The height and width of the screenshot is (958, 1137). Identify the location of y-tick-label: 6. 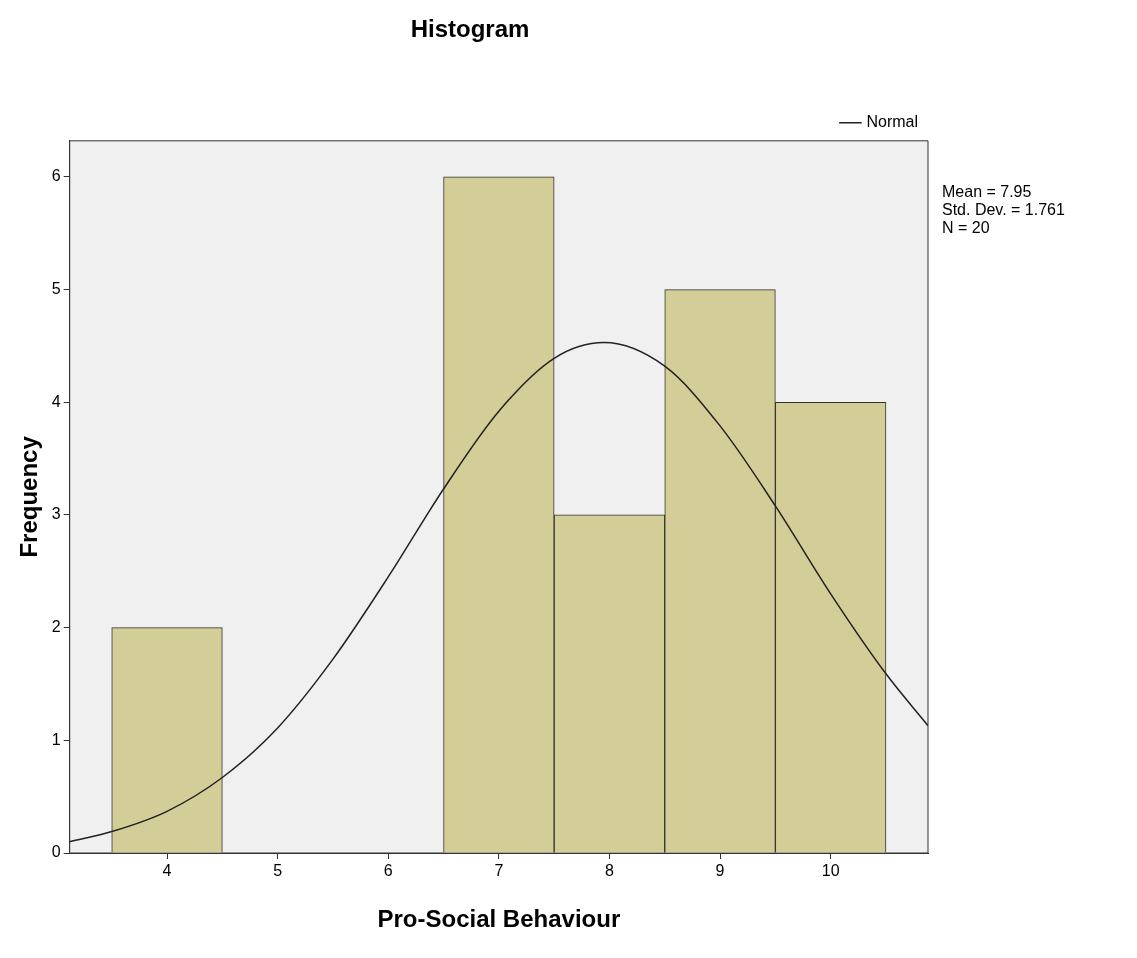
(56, 176).